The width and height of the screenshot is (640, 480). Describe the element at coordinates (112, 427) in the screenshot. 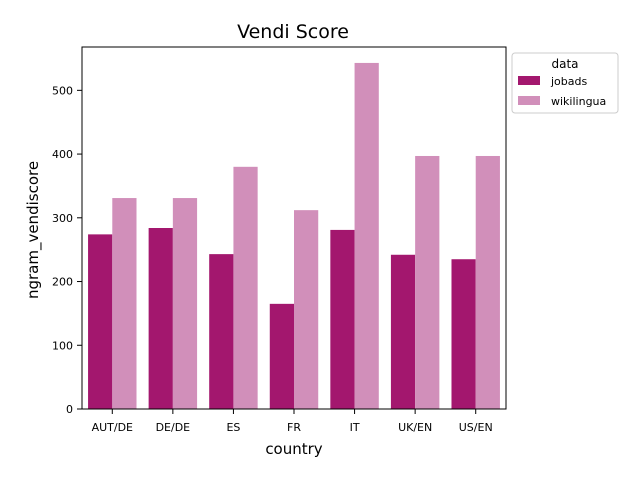

I see `x-tick-label: AUT/DE` at that location.